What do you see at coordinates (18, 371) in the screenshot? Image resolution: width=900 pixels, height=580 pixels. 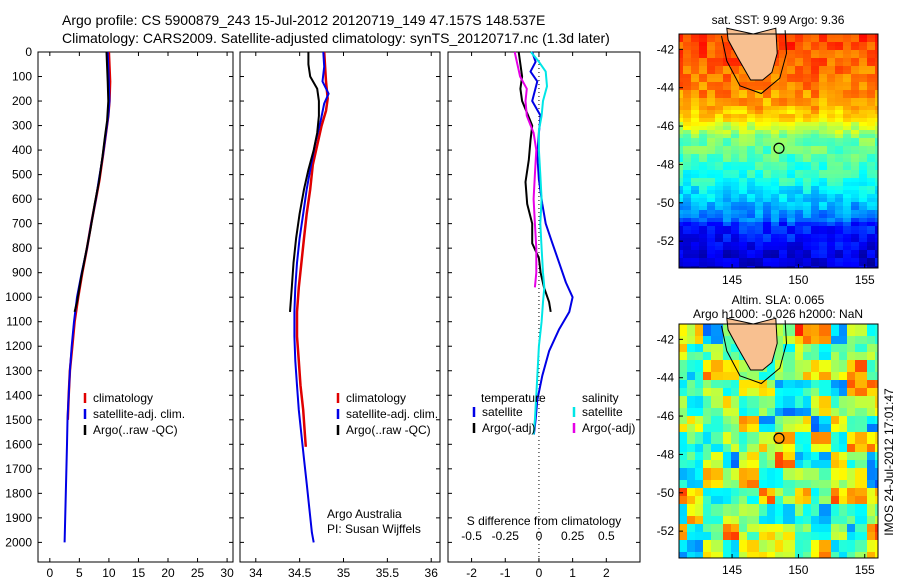 I see `y-tick-label: 1300` at bounding box center [18, 371].